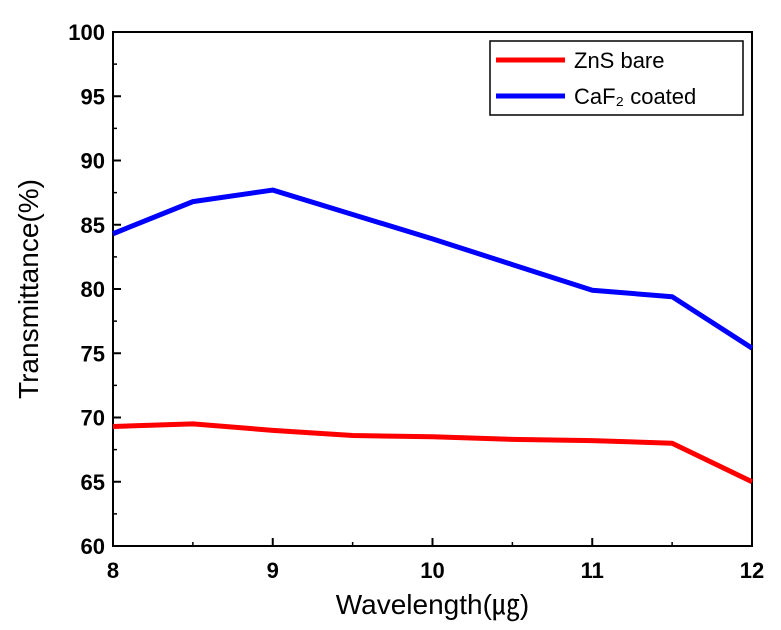  Describe the element at coordinates (619, 60) in the screenshot. I see `legend-label-zns-bare: ZnS bare` at that location.